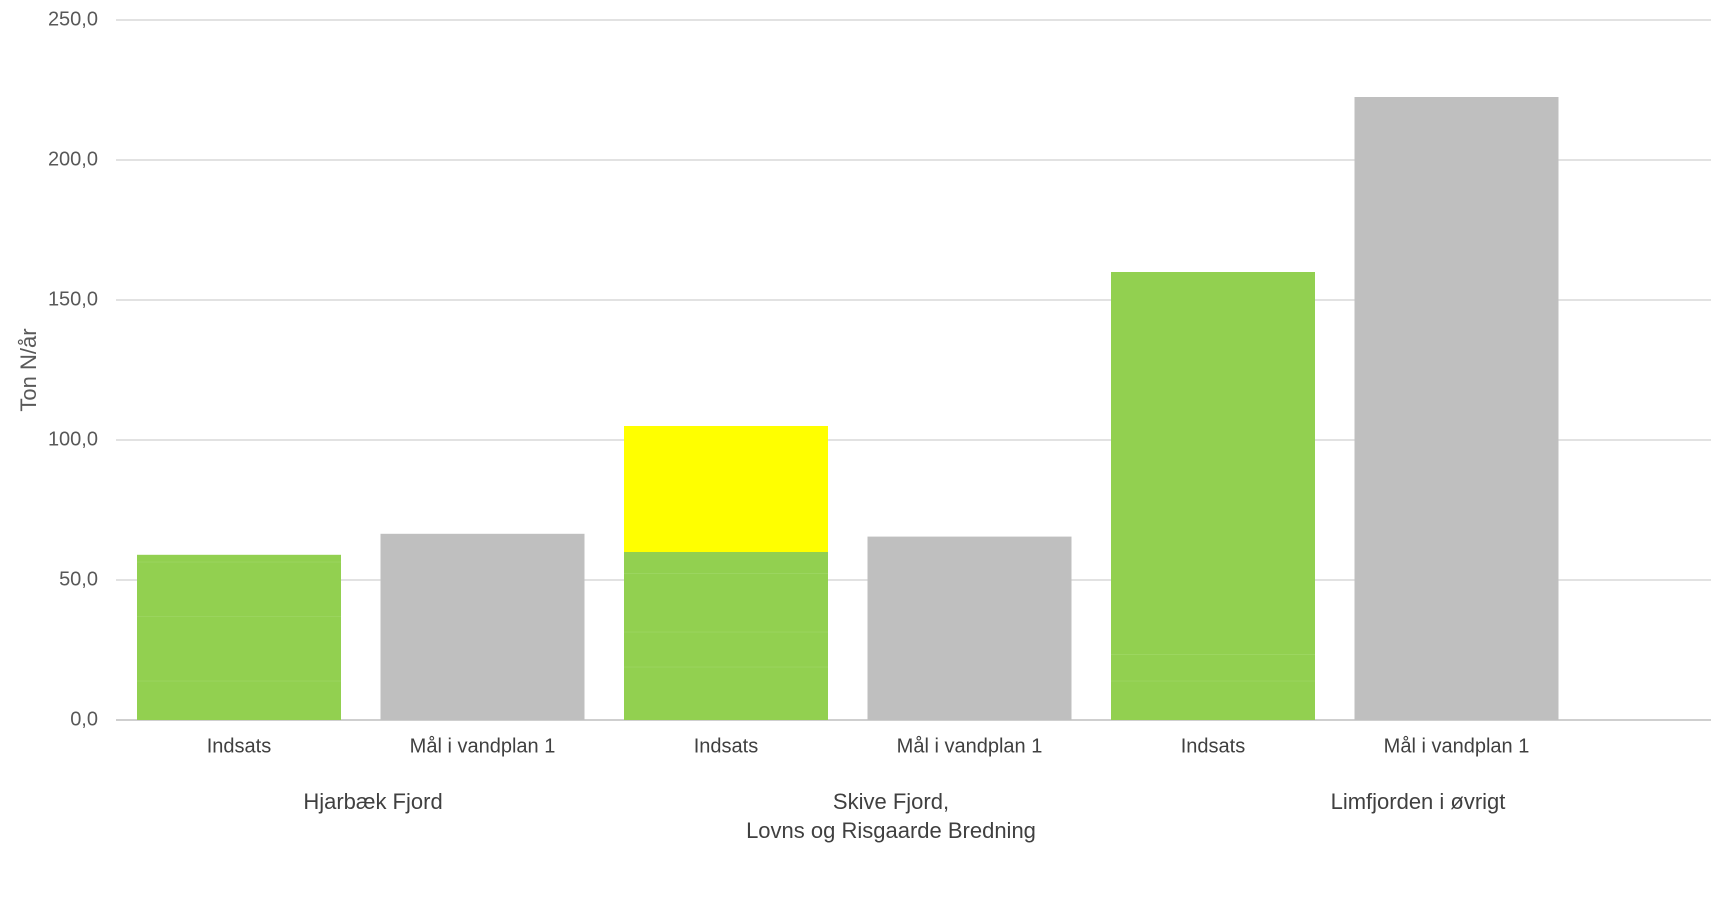 This screenshot has width=1711, height=924. Describe the element at coordinates (891, 801) in the screenshot. I see `group-label: Skive Fjord,` at that location.